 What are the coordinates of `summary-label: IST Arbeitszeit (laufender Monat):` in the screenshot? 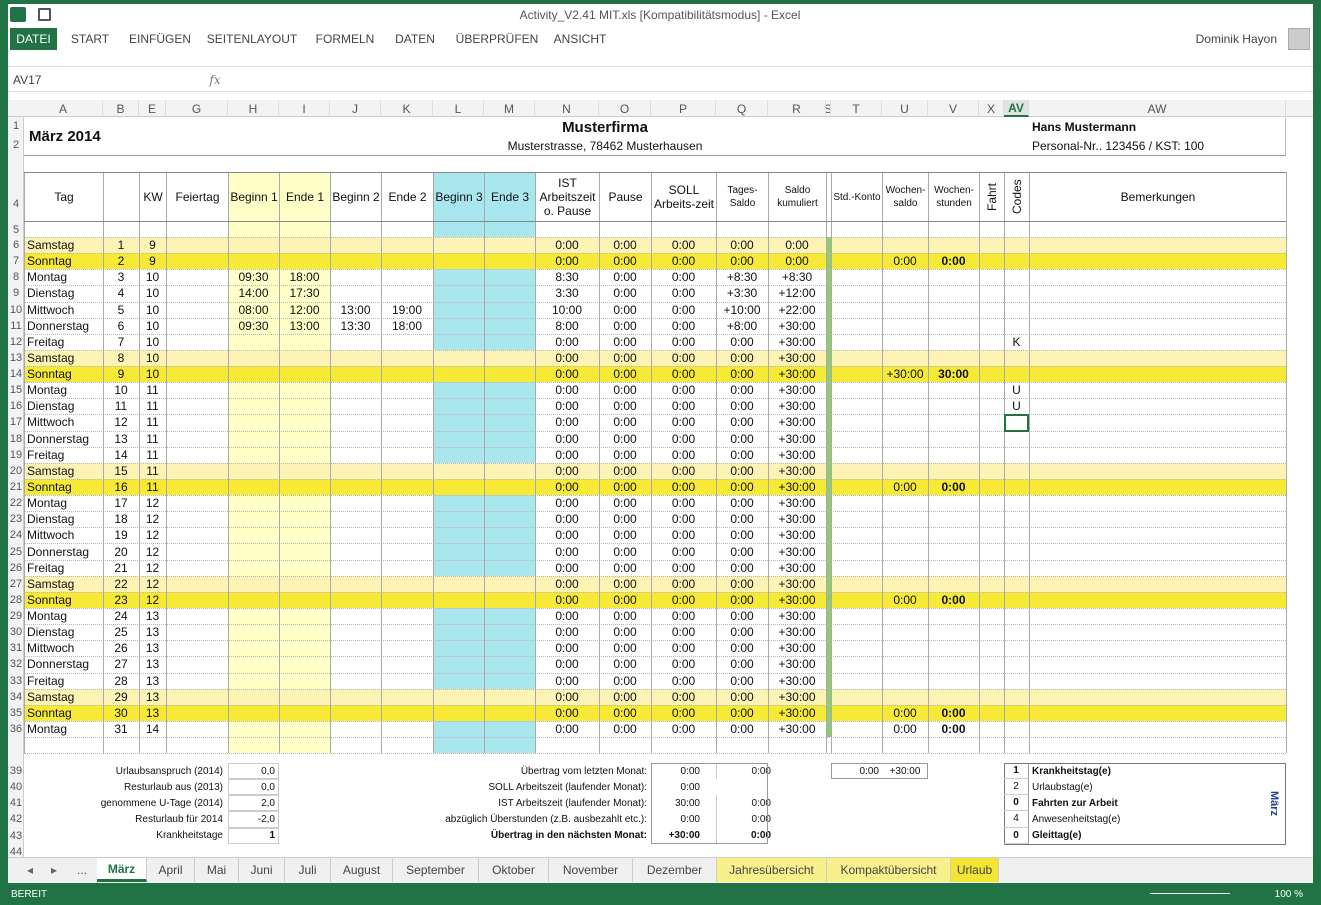 It's located at (572, 803).